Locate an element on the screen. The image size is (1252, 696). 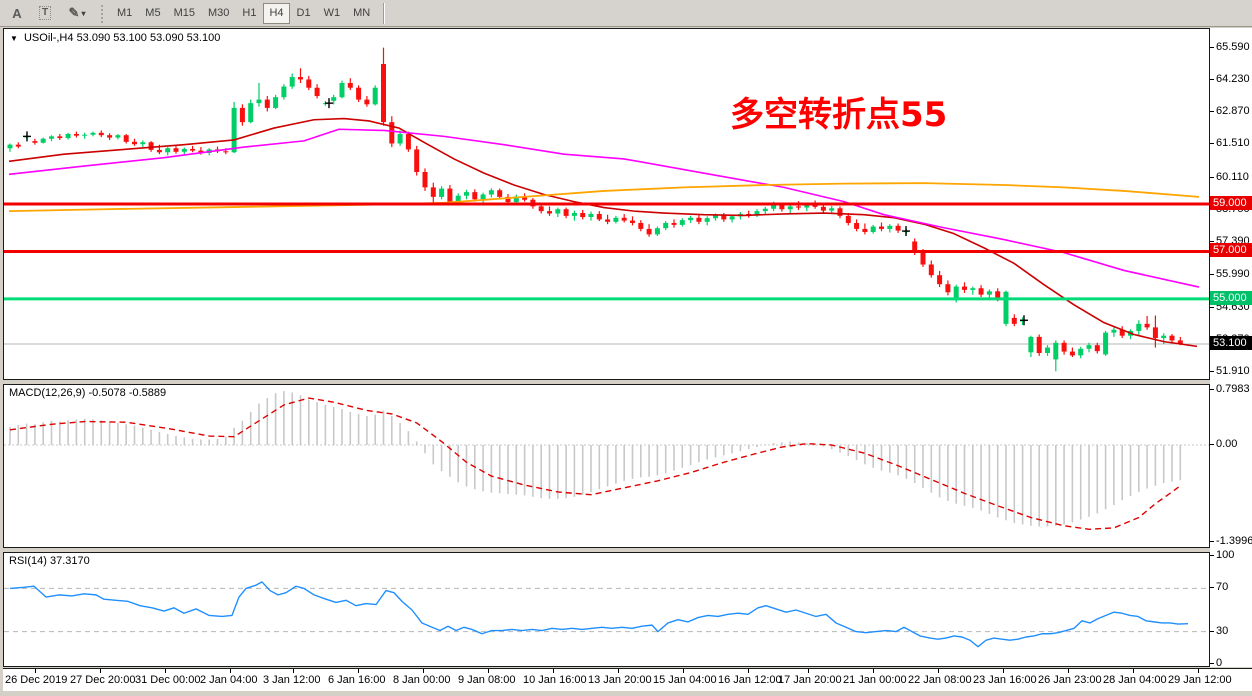
timeframe-button-w1: W1 is located at coordinates (332, 13).